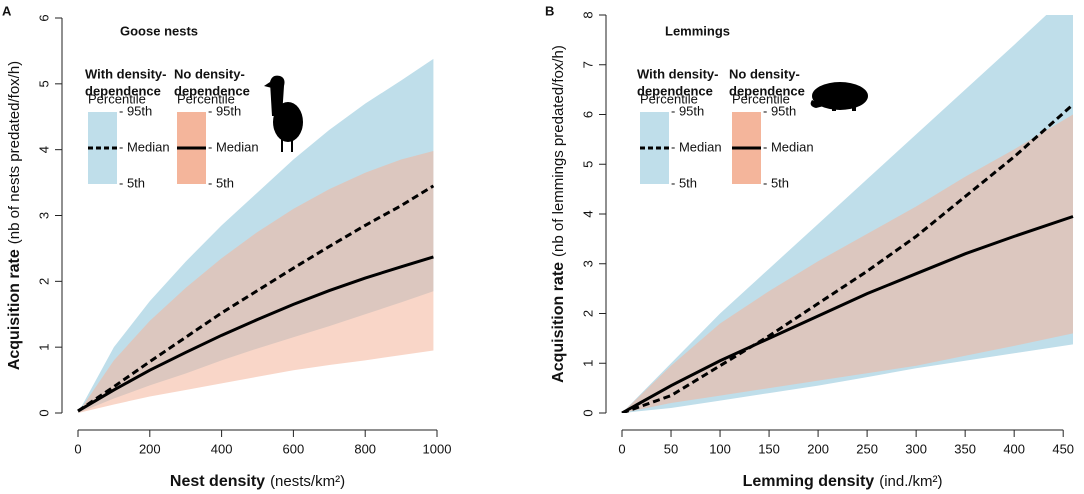  What do you see at coordinates (839, 96) in the screenshot?
I see `lemming-icon` at bounding box center [839, 96].